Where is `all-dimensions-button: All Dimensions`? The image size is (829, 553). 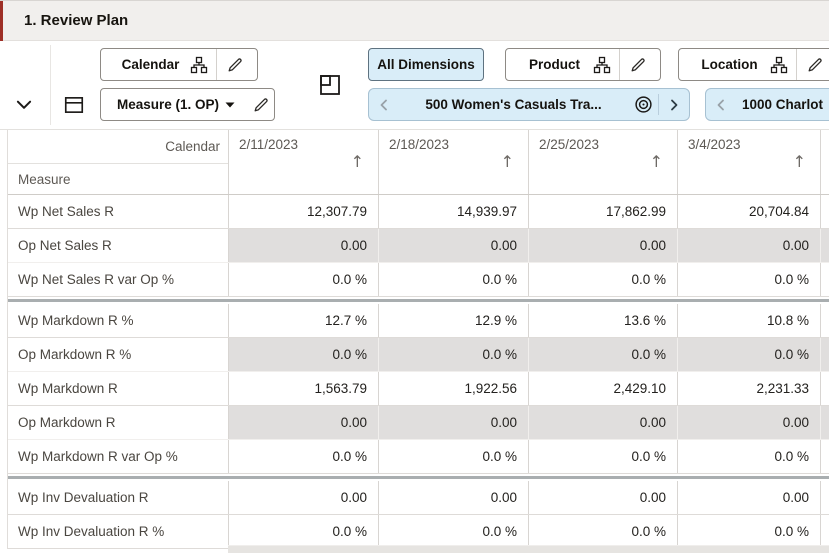
all-dimensions-button: All Dimensions is located at coordinates (426, 64).